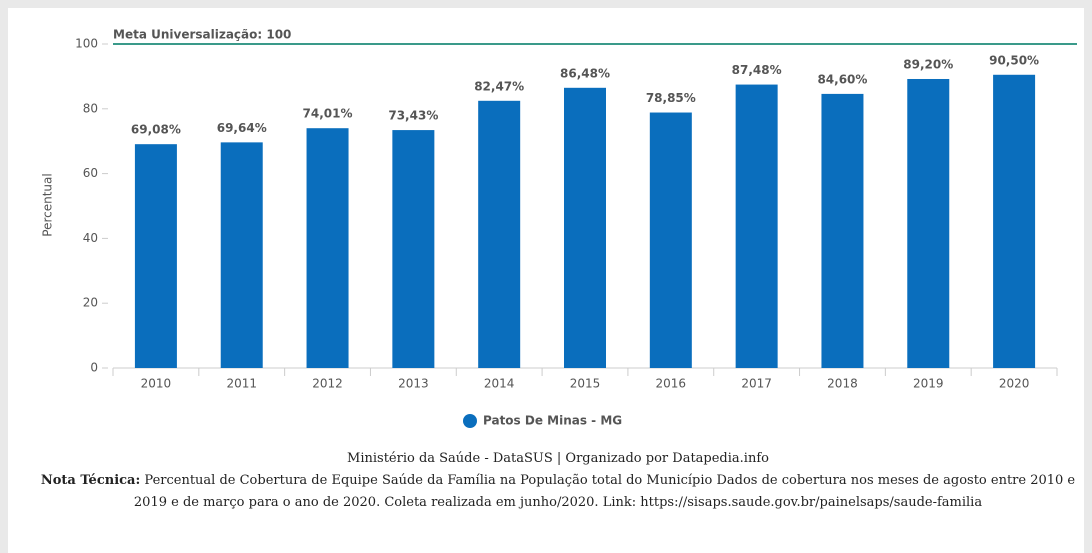 The width and height of the screenshot is (1092, 553). What do you see at coordinates (1014, 60) in the screenshot?
I see `value-label: 90,50%` at bounding box center [1014, 60].